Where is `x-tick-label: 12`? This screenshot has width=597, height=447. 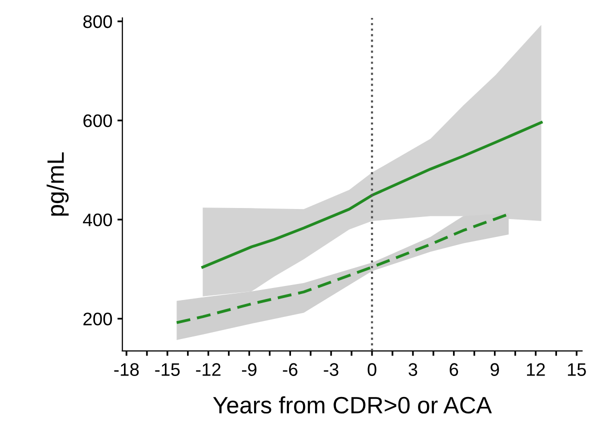 x-tick-label: 12 is located at coordinates (536, 369).